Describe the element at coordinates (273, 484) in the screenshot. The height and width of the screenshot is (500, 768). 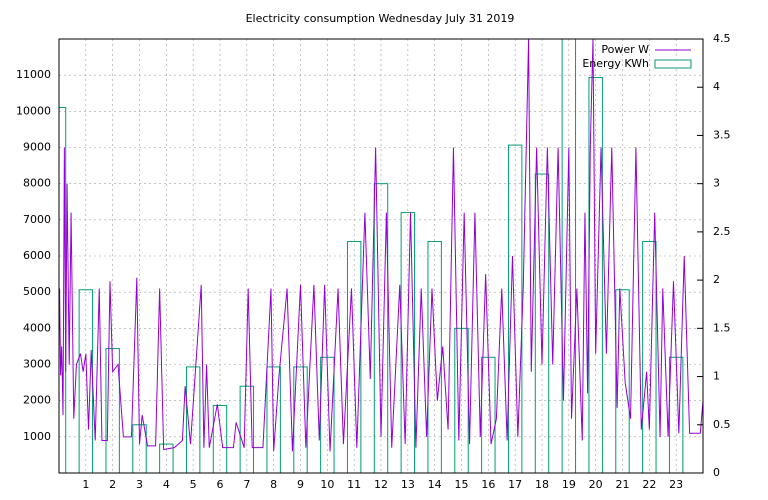
I see `x-tick-label: 8` at that location.